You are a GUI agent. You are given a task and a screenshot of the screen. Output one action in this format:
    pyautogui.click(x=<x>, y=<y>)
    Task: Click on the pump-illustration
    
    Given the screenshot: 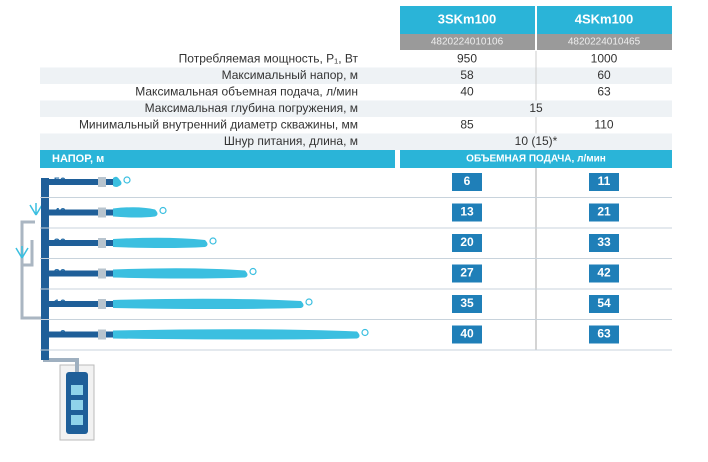 What is the action you would take?
    pyautogui.click(x=55, y=309)
    